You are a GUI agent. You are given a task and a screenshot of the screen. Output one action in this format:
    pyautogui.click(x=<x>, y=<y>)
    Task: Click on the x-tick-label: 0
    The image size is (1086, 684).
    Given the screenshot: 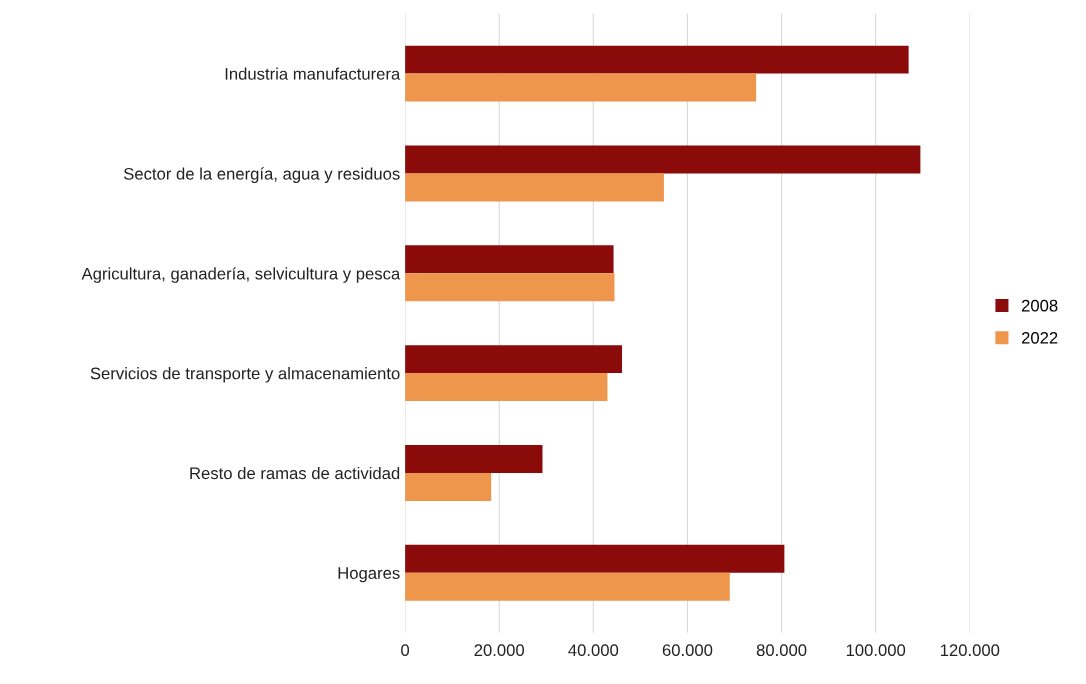 What is the action you would take?
    pyautogui.click(x=405, y=650)
    